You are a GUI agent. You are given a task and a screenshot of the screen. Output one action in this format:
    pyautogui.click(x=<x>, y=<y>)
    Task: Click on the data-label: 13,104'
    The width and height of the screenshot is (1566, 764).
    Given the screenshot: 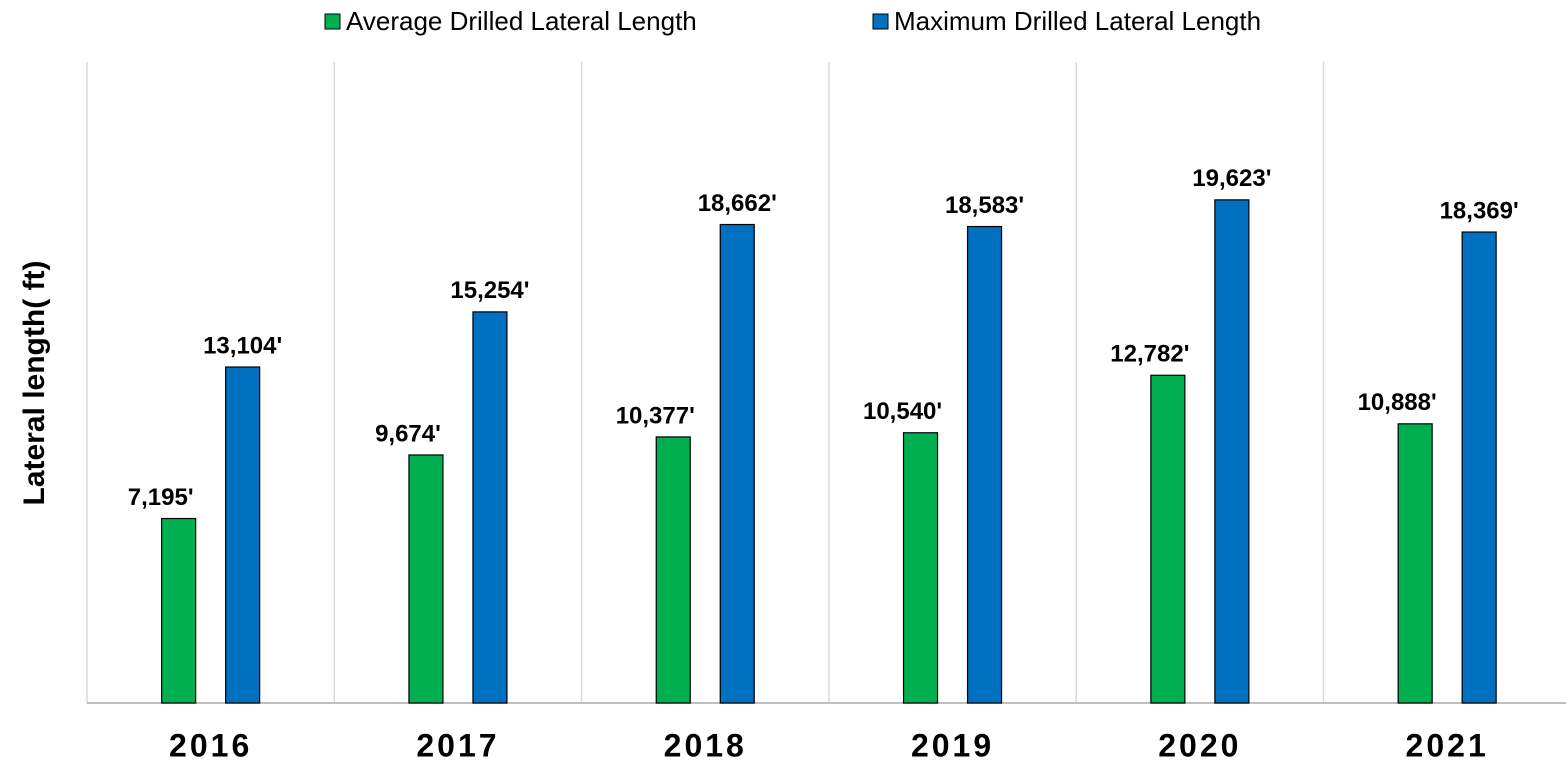 What is the action you would take?
    pyautogui.click(x=242, y=345)
    